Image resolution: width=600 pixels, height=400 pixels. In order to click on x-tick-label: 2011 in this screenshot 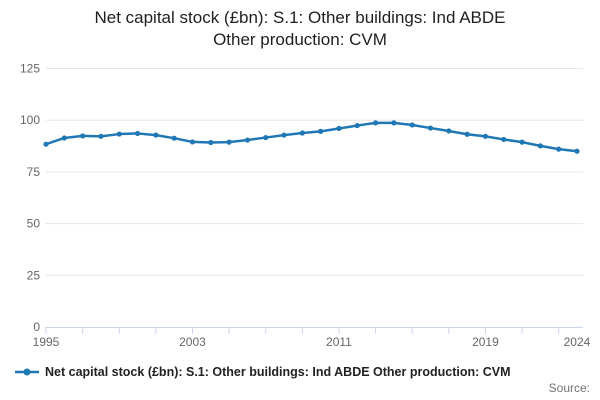, I will do `click(339, 342)`.